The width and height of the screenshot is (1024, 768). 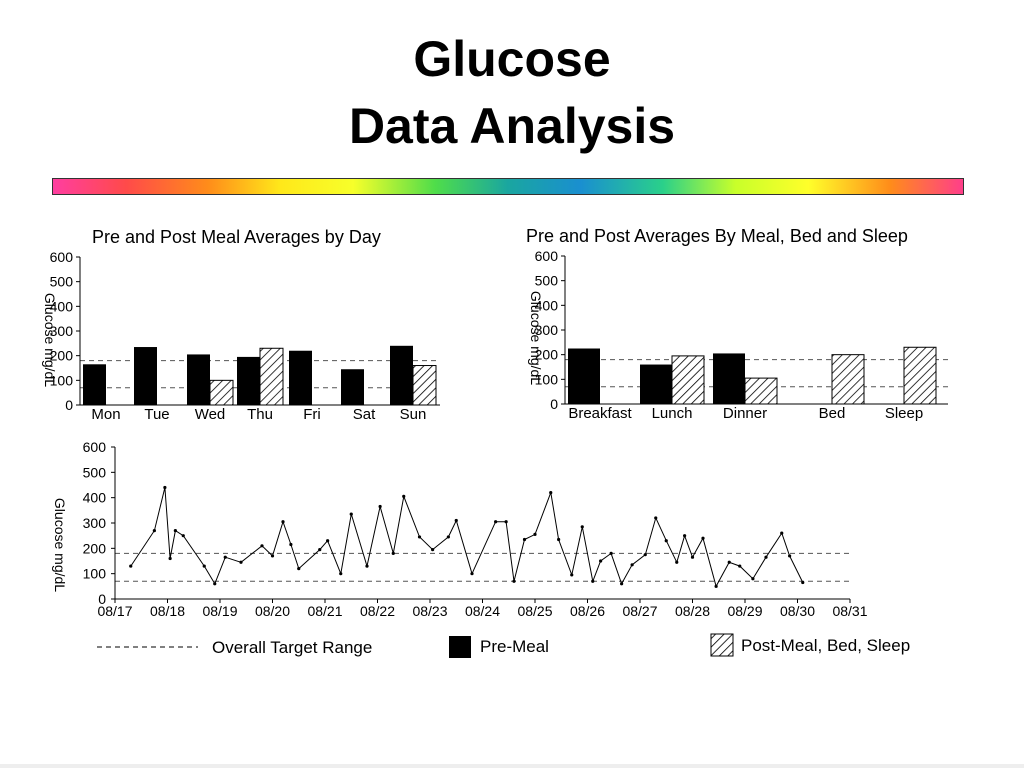 I want to click on x-tick-label: 08/24, so click(x=482, y=611).